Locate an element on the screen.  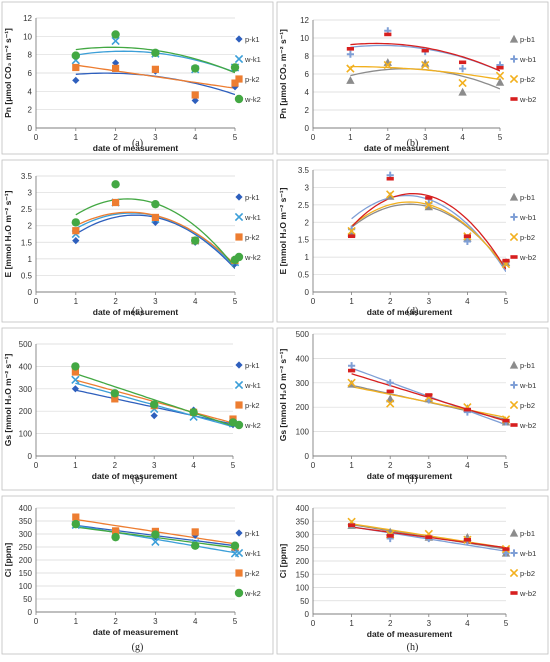
y-tick-label: 1 is located at coordinates (30, 259).